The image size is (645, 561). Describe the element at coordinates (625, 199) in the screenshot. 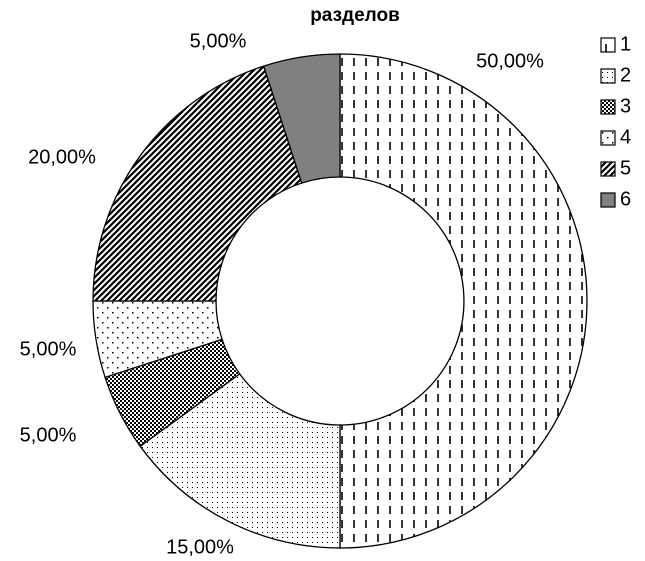

I see `legend-label: 6` at that location.